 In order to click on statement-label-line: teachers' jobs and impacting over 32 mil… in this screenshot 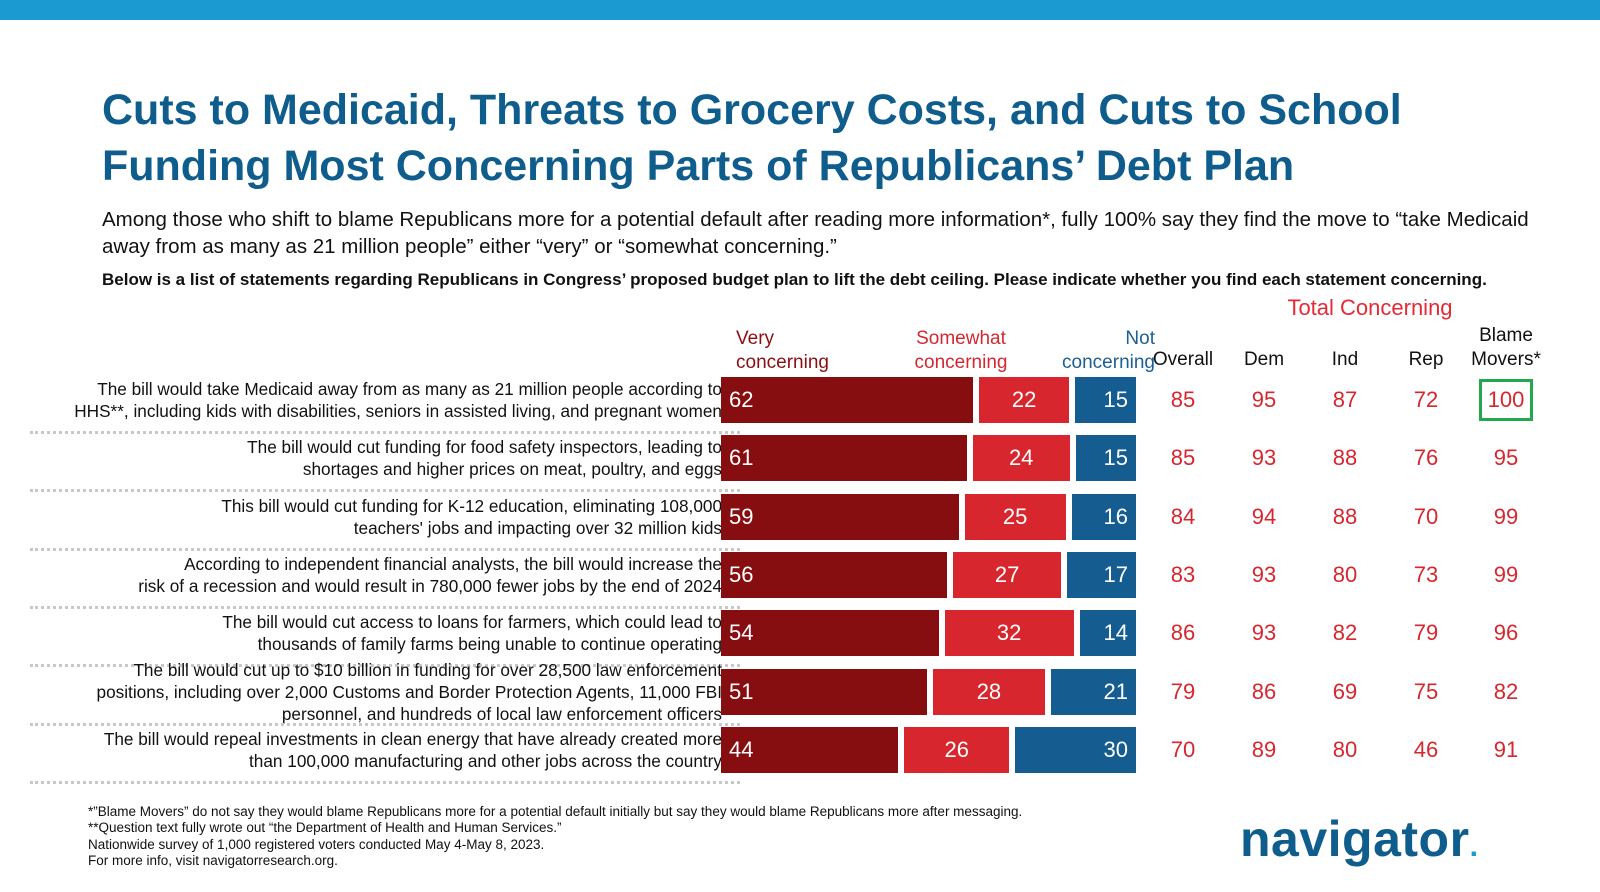, I will do `click(537, 527)`.